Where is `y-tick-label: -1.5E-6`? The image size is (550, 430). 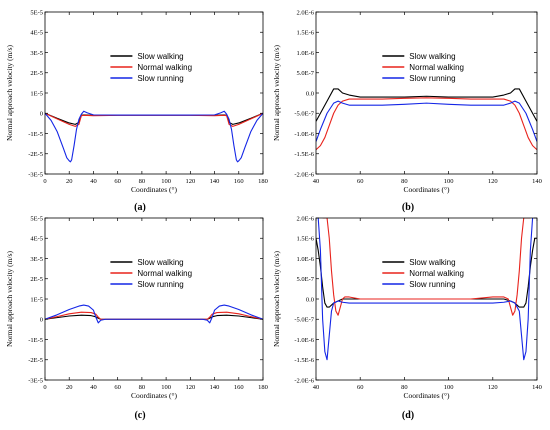
y-tick-label: -1.5E-6 is located at coordinates (304, 154).